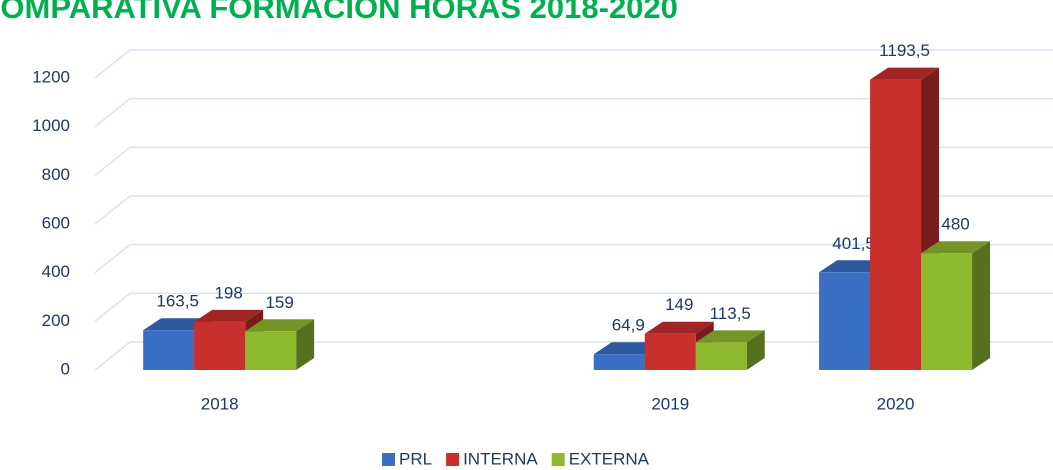  I want to click on data-label: 64,9, so click(628, 325).